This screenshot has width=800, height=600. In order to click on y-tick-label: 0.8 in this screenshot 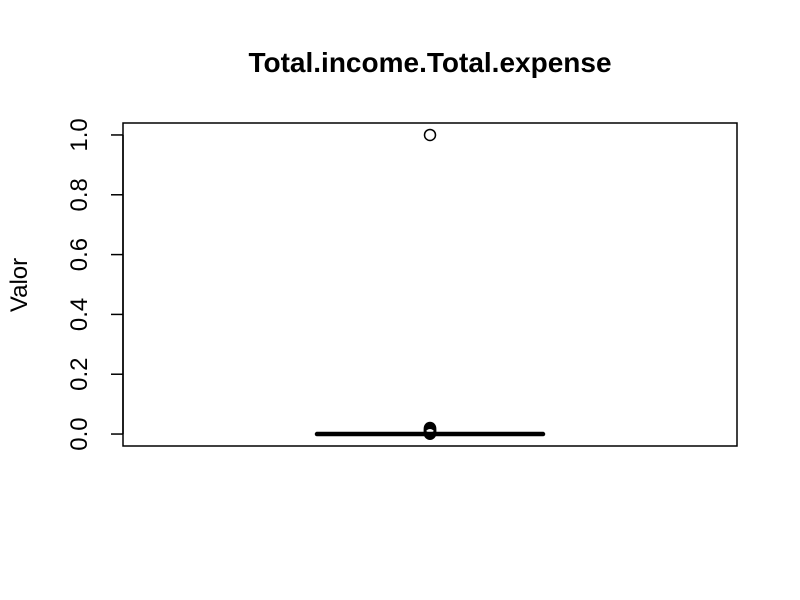, I will do `click(79, 194)`.